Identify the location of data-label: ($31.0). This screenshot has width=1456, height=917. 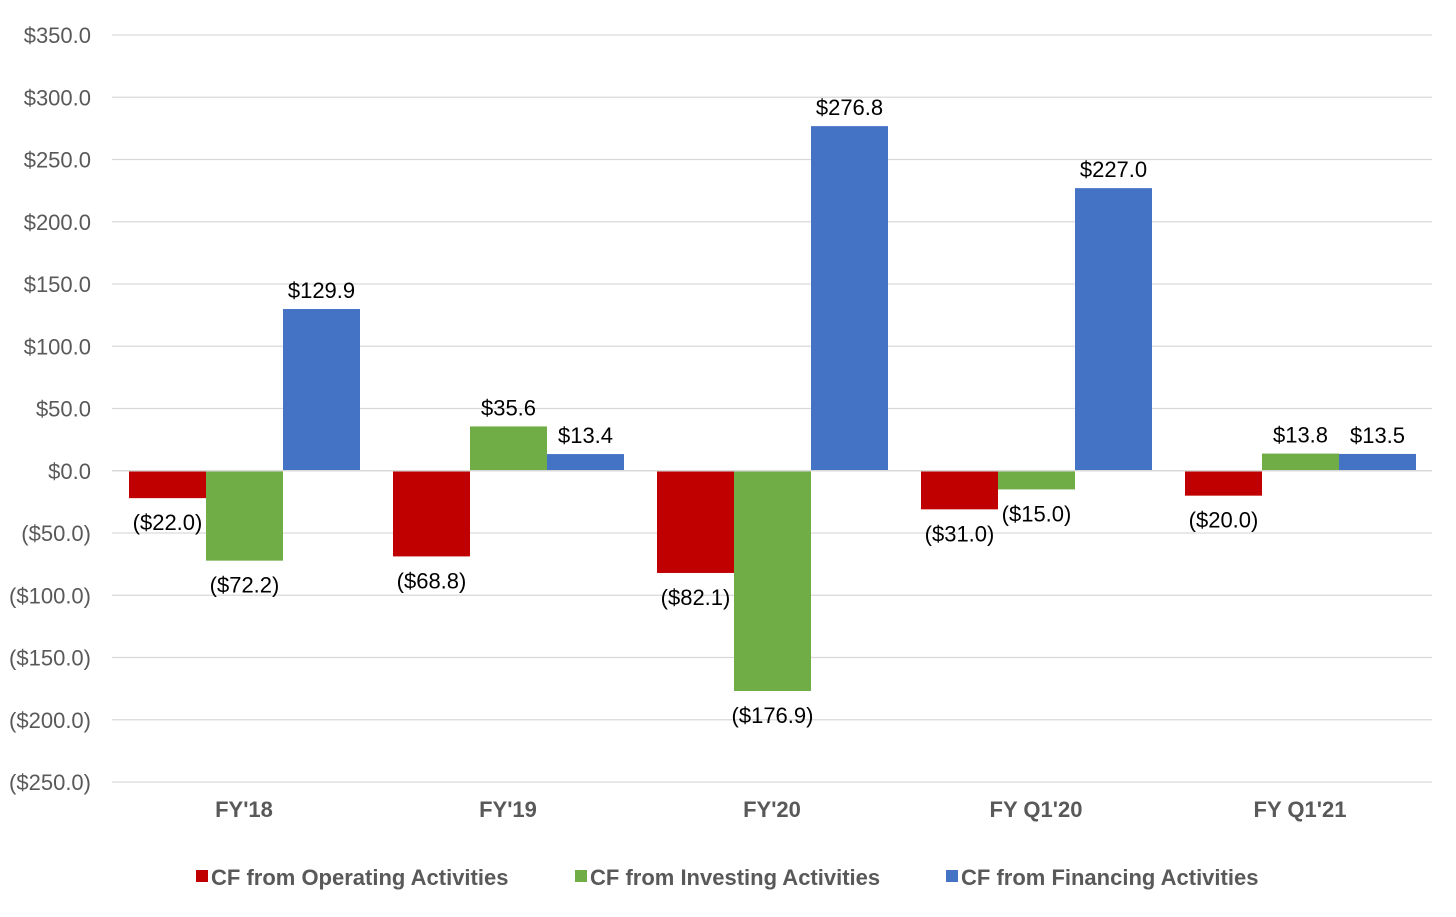
(960, 533).